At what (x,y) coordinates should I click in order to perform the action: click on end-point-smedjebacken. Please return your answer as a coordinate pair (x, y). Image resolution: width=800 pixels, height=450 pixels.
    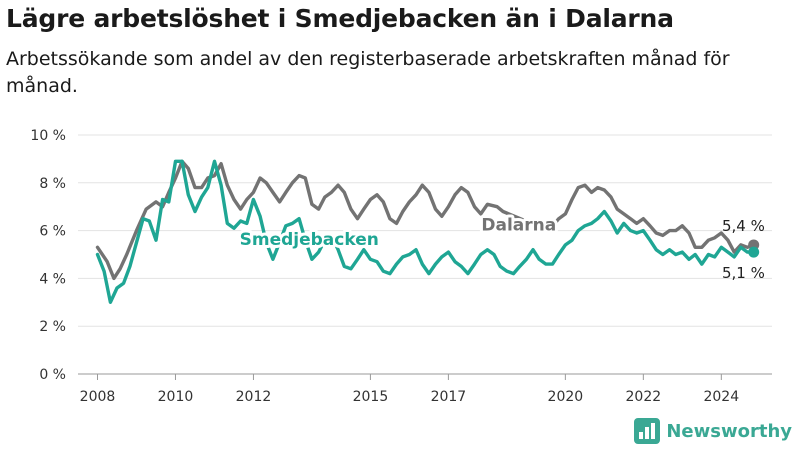
    Looking at the image, I should click on (754, 252).